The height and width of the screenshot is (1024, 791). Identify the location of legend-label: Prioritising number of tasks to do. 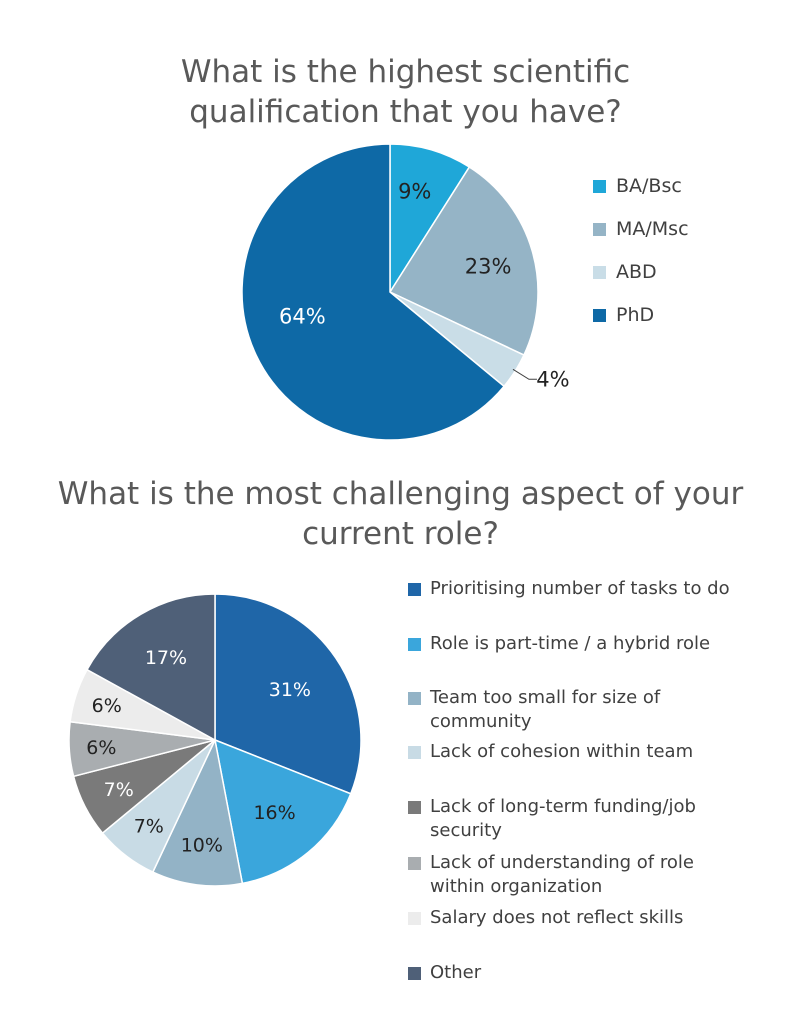
(580, 588).